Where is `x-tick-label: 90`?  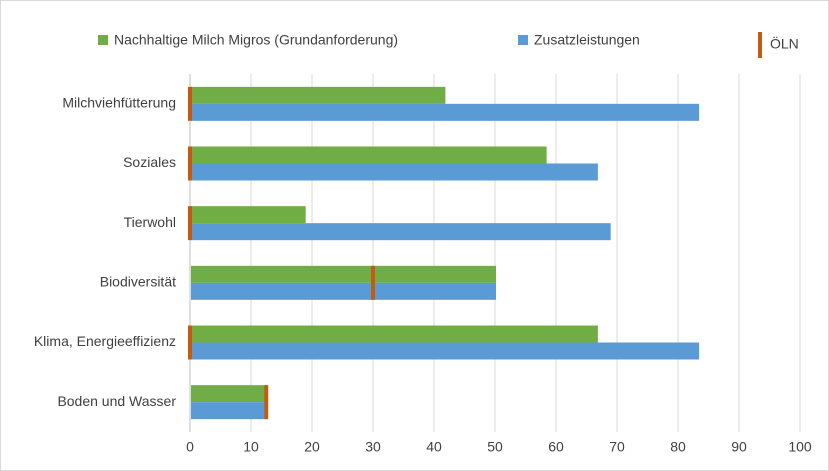 x-tick-label: 90 is located at coordinates (739, 447).